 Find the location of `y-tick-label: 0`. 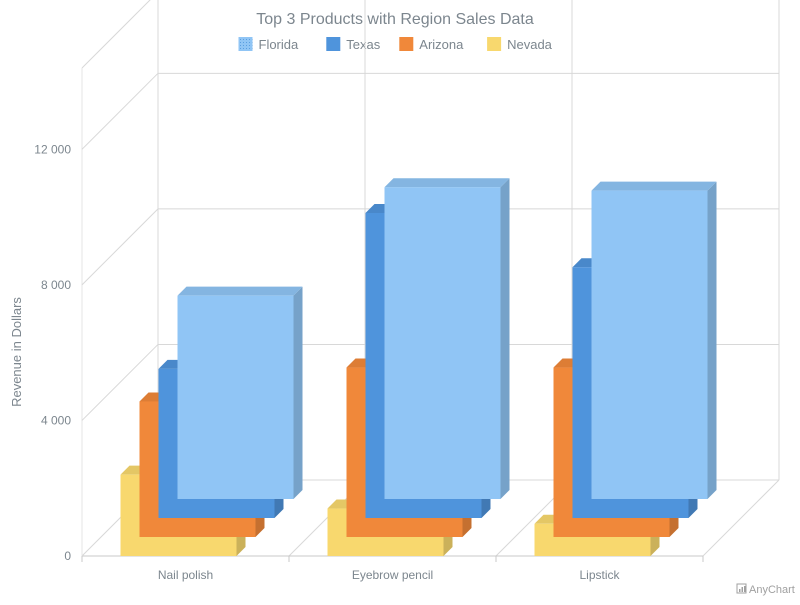

y-tick-label: 0 is located at coordinates (67, 556).